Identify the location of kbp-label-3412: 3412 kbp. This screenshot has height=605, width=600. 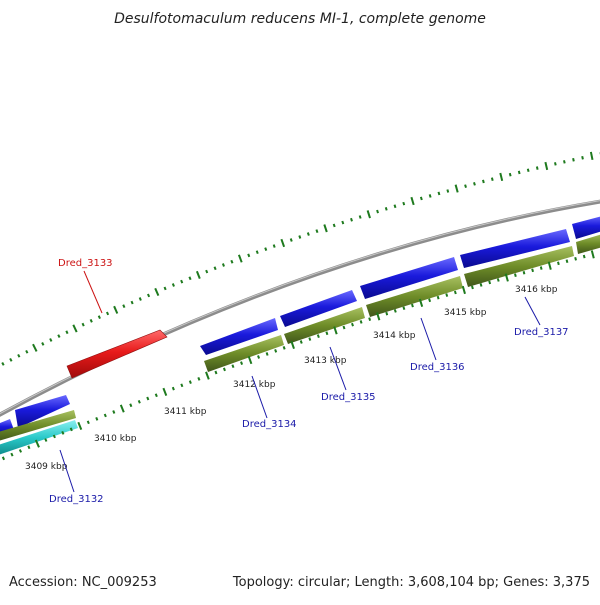
(254, 385).